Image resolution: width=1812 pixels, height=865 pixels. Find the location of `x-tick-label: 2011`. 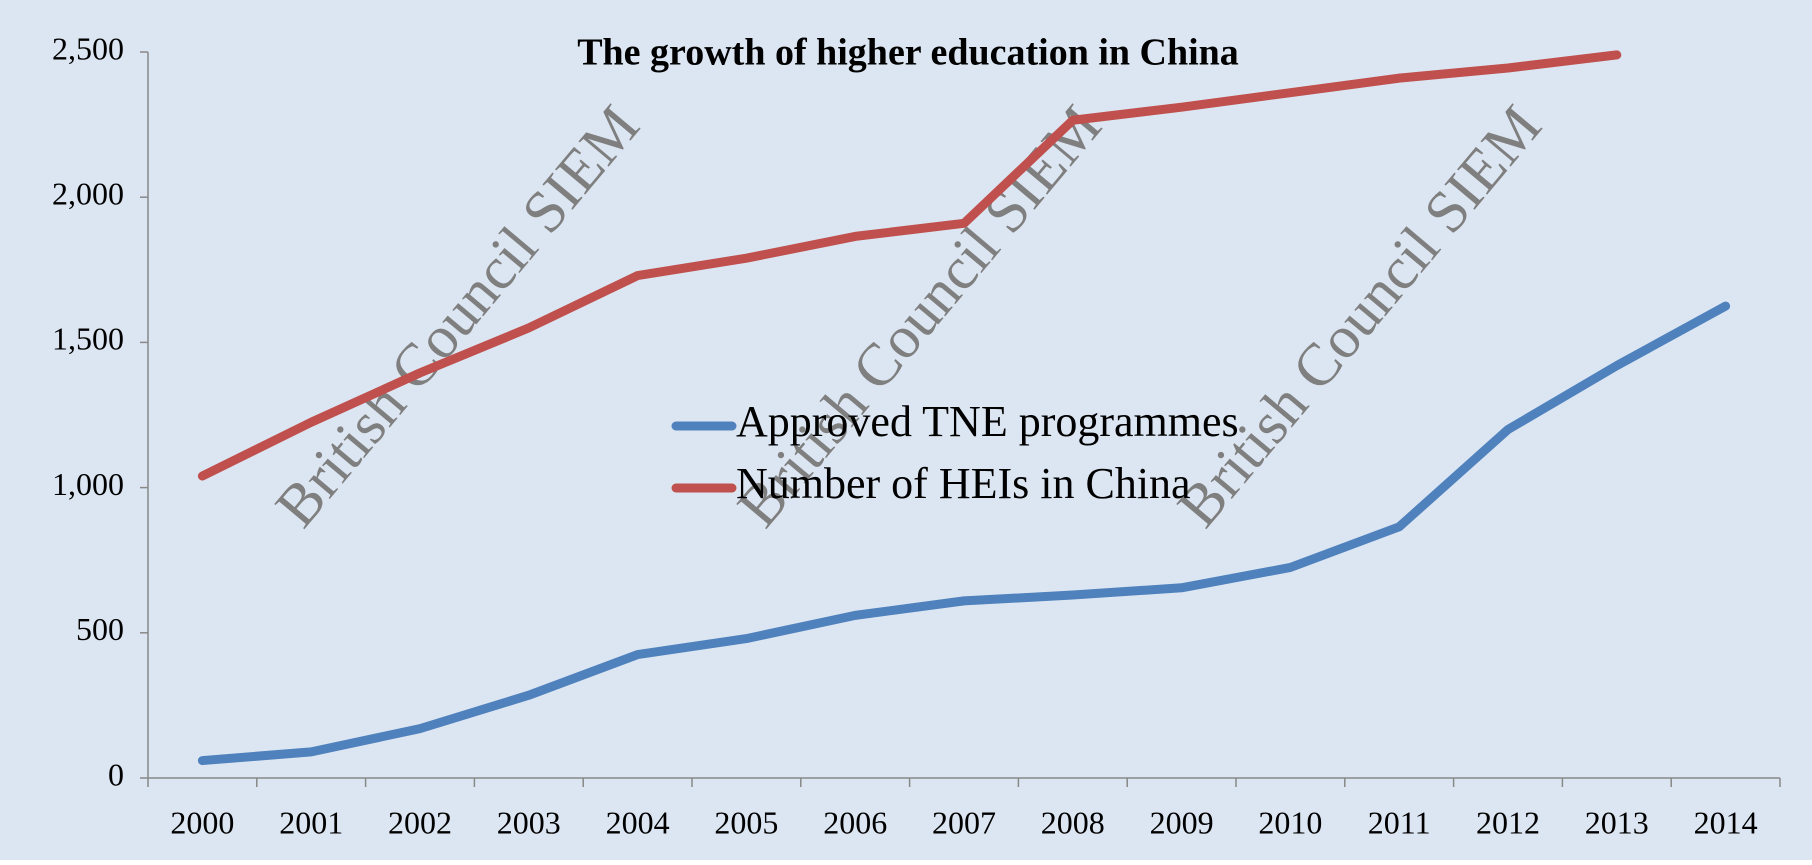

x-tick-label: 2011 is located at coordinates (1399, 822).